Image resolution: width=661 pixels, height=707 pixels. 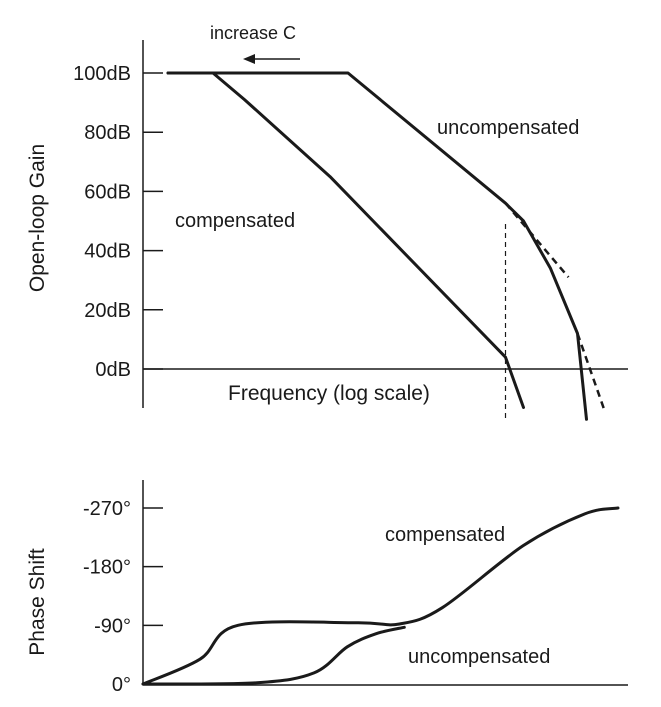 I want to click on gain-y-axis-label: Open-loop Gain, so click(x=37, y=218).